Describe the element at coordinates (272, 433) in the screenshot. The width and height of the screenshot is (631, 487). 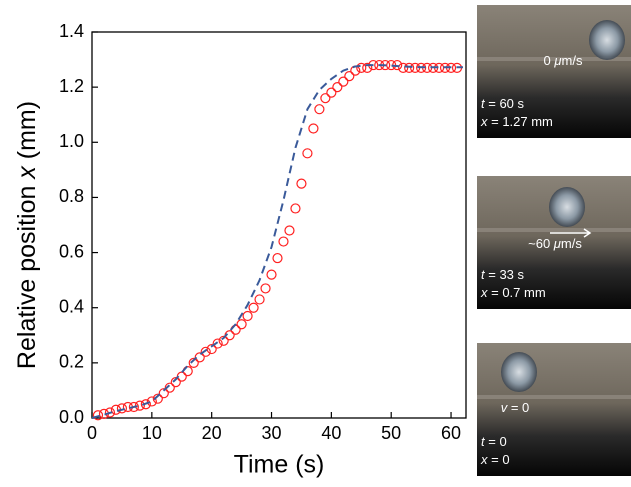
I see `x-tick-label: 30` at that location.